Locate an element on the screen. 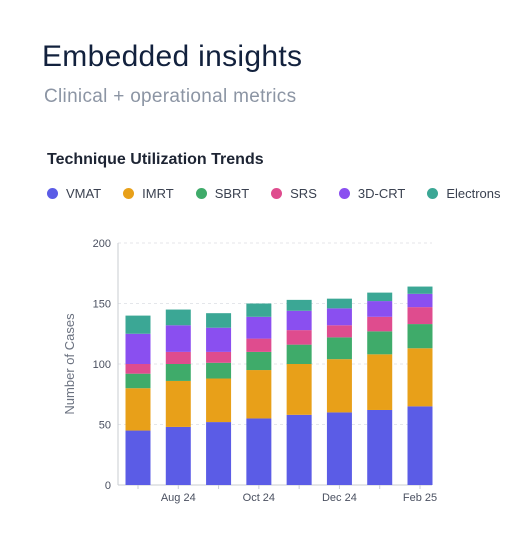 The width and height of the screenshot is (523, 539). y-tick-label: 100 is located at coordinates (102, 365).